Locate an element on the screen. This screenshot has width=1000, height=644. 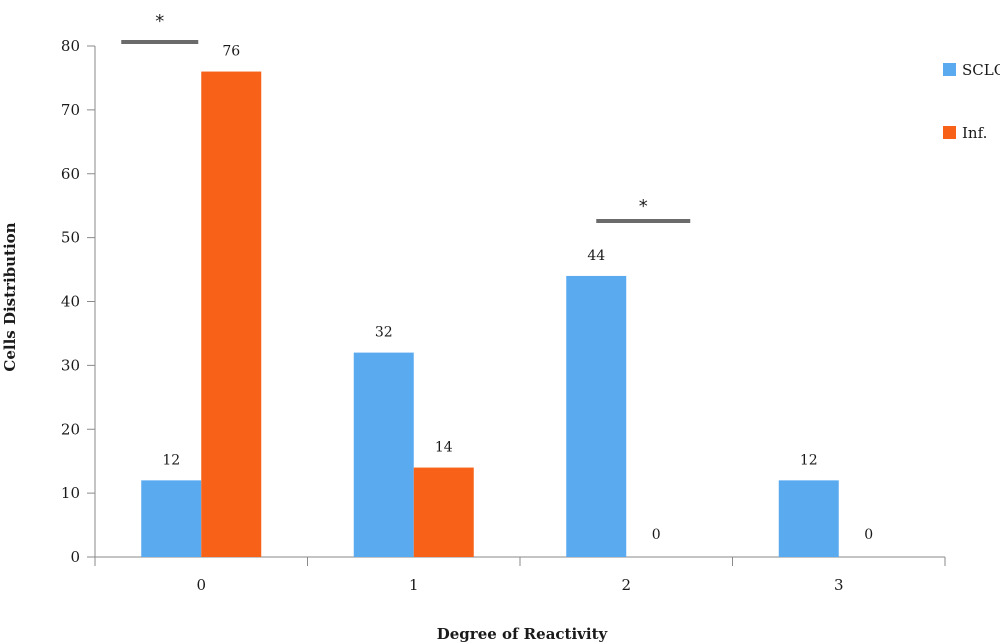
data-label: 44 is located at coordinates (596, 256).